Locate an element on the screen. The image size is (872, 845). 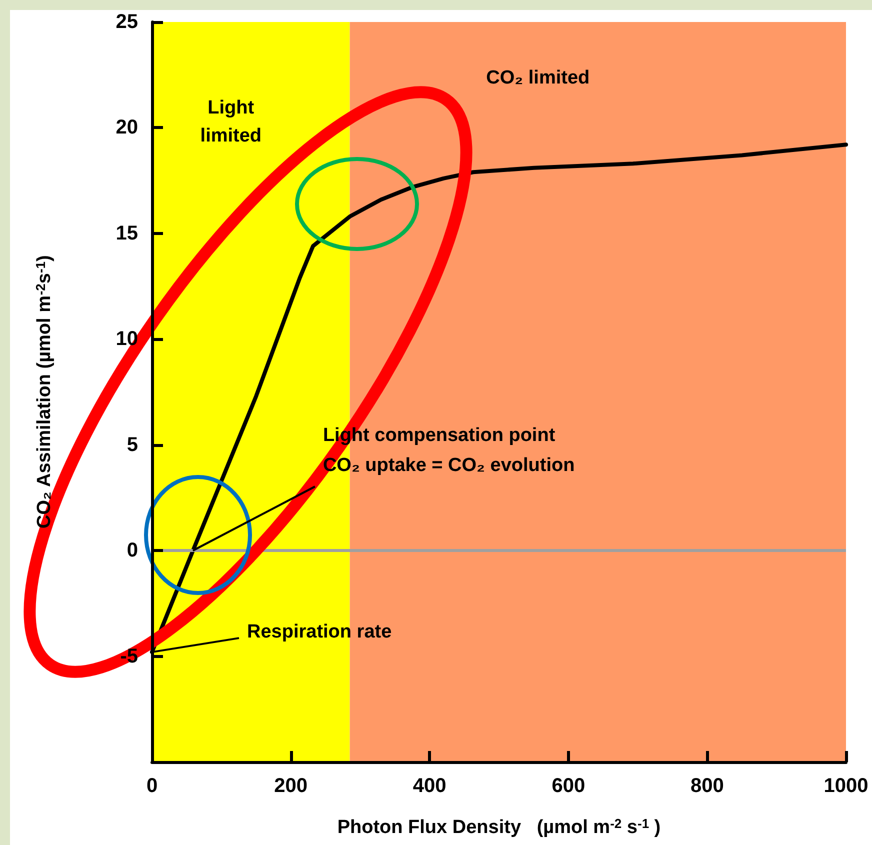
x-tick-label: 800 is located at coordinates (707, 786).